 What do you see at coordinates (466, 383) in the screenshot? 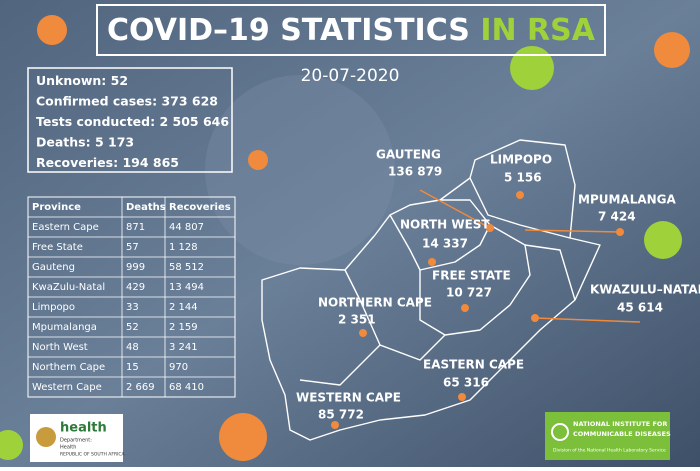
I see `province-value: 65 316` at bounding box center [466, 383].